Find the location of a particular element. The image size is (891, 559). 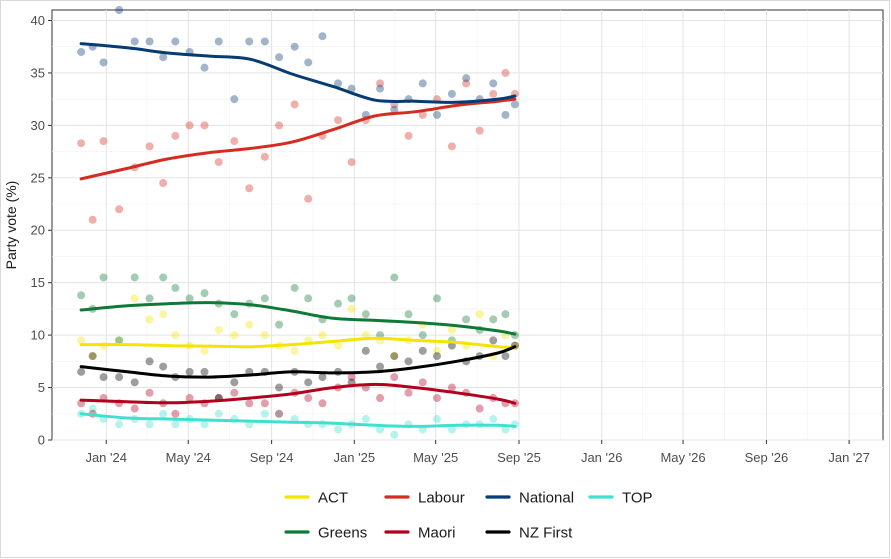

points-nz-first is located at coordinates (298, 369).